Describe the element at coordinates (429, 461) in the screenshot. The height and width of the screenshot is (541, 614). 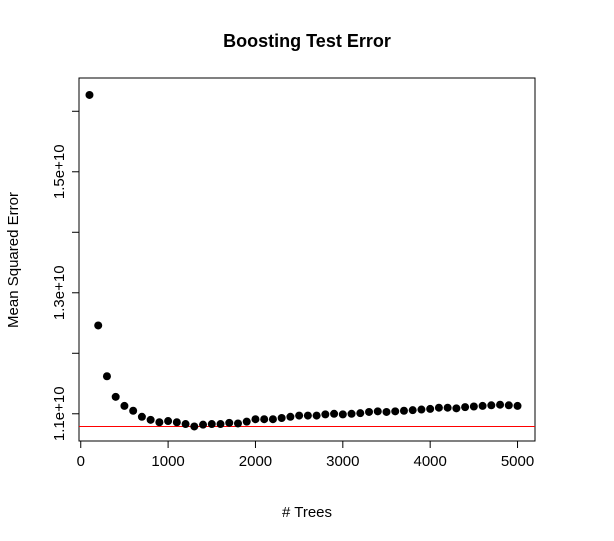
I see `x-tick-label: 4000` at that location.